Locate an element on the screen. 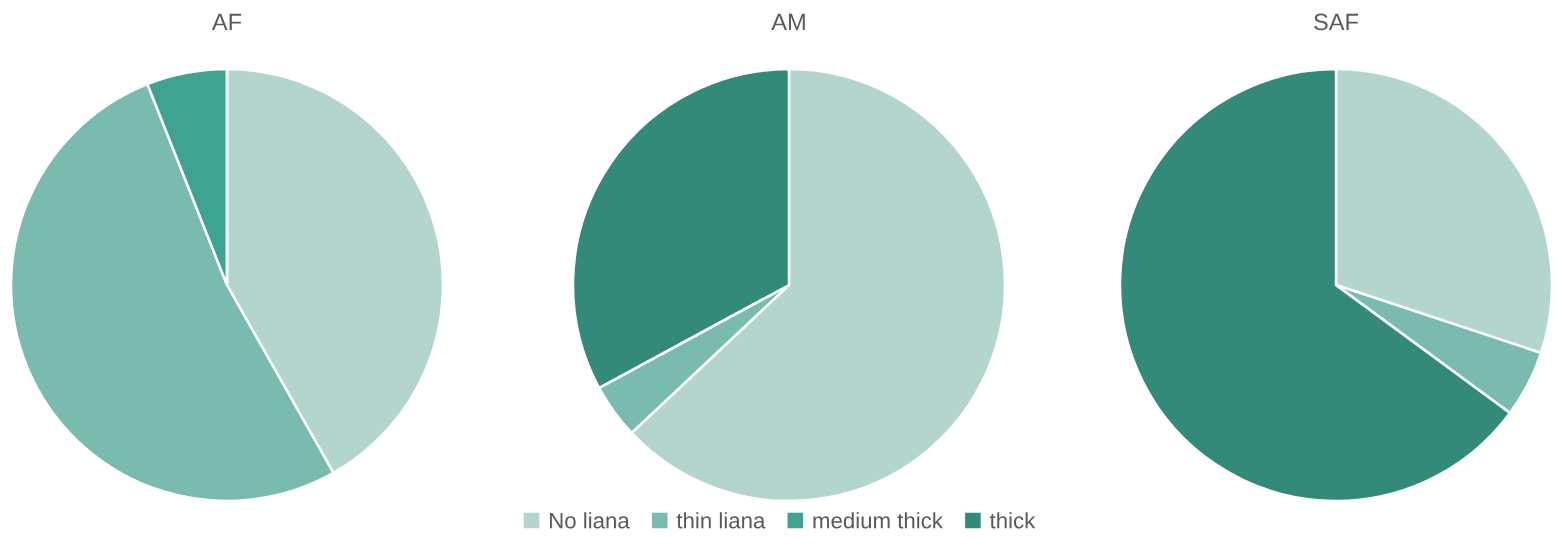 The image size is (1559, 544). legend-label: thin liana is located at coordinates (721, 520).